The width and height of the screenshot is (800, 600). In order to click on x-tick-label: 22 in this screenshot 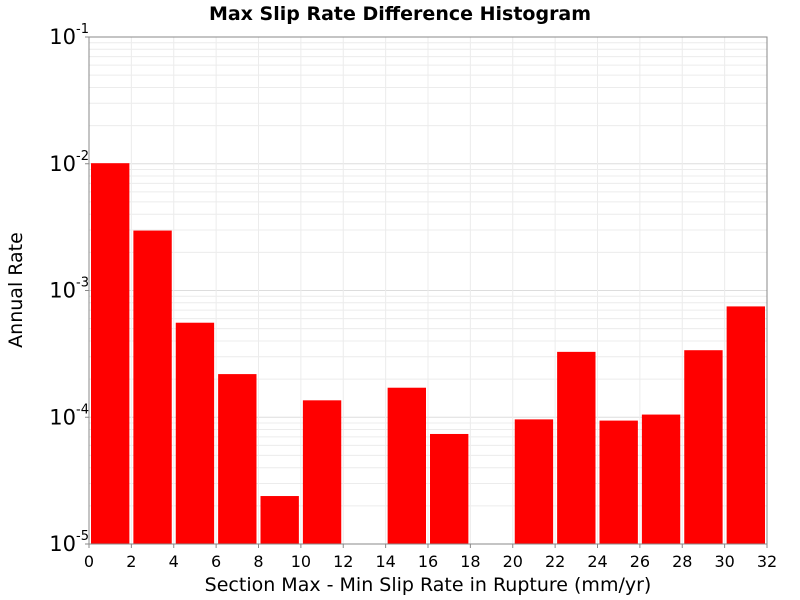, I will do `click(555, 561)`.